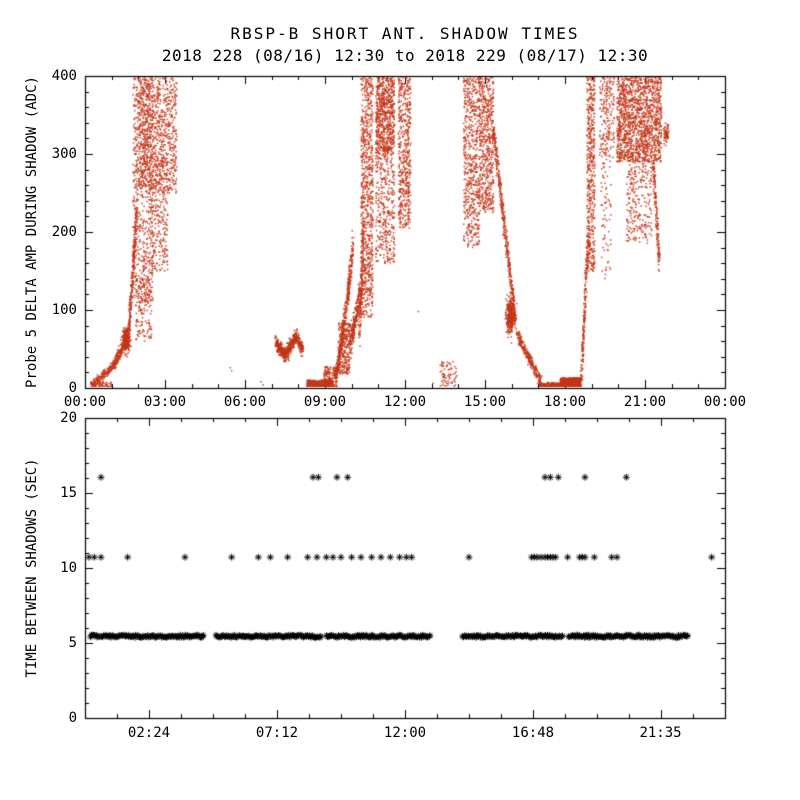  I want to click on x-tick-label: 09:00, so click(325, 402).